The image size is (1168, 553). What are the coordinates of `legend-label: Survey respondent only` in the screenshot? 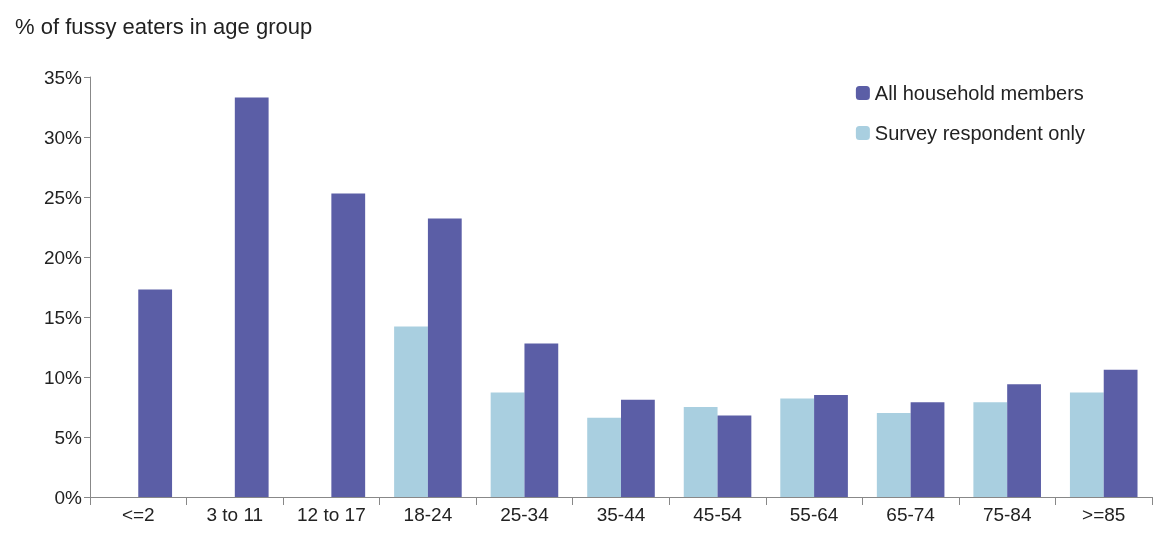 It's located at (980, 133).